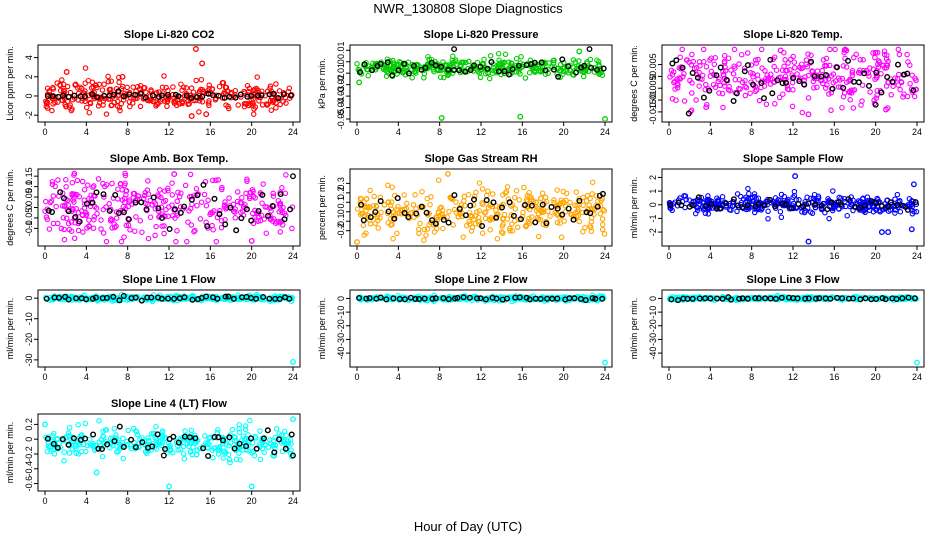 The width and height of the screenshot is (936, 540). Describe the element at coordinates (653, 232) in the screenshot. I see `y-tick-label: -2` at that location.